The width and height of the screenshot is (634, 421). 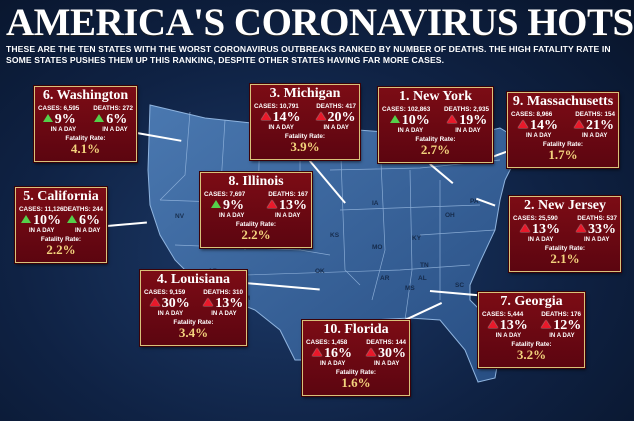 I want to click on cases-change: 30%, so click(x=175, y=303).